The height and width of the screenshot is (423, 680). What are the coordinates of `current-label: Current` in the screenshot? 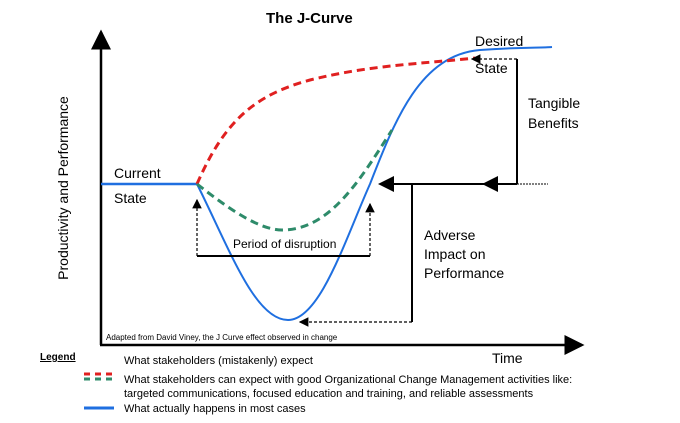 It's located at (137, 173).